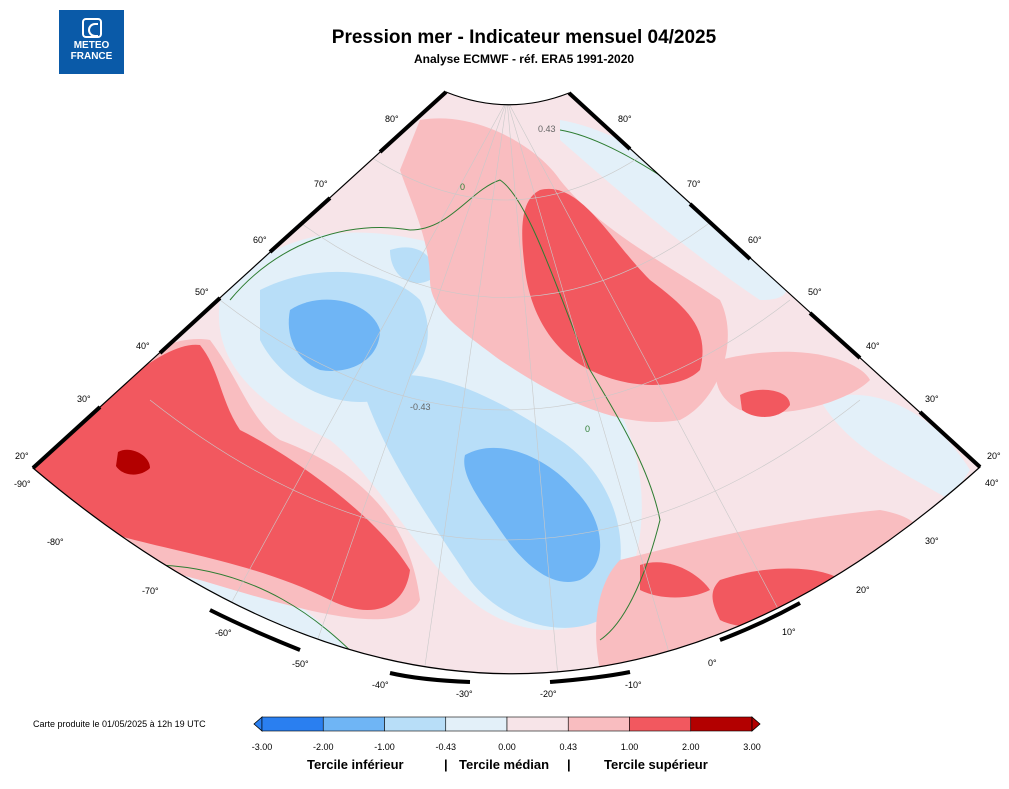  What do you see at coordinates (500, 279) in the screenshot?
I see `contour-labels: 0 0 -0.43 0.43` at bounding box center [500, 279].